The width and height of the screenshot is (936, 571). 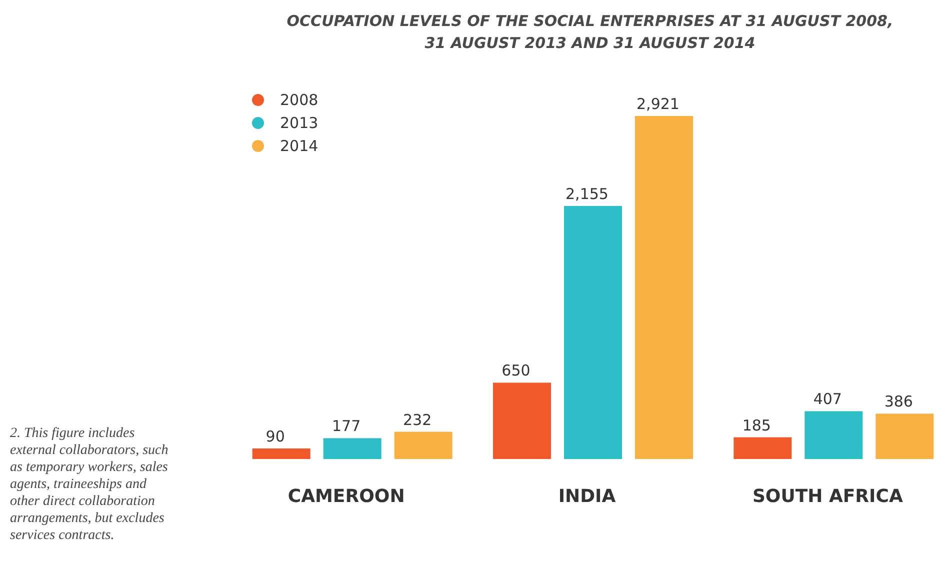 I want to click on data-label: 2,921, so click(x=658, y=104).